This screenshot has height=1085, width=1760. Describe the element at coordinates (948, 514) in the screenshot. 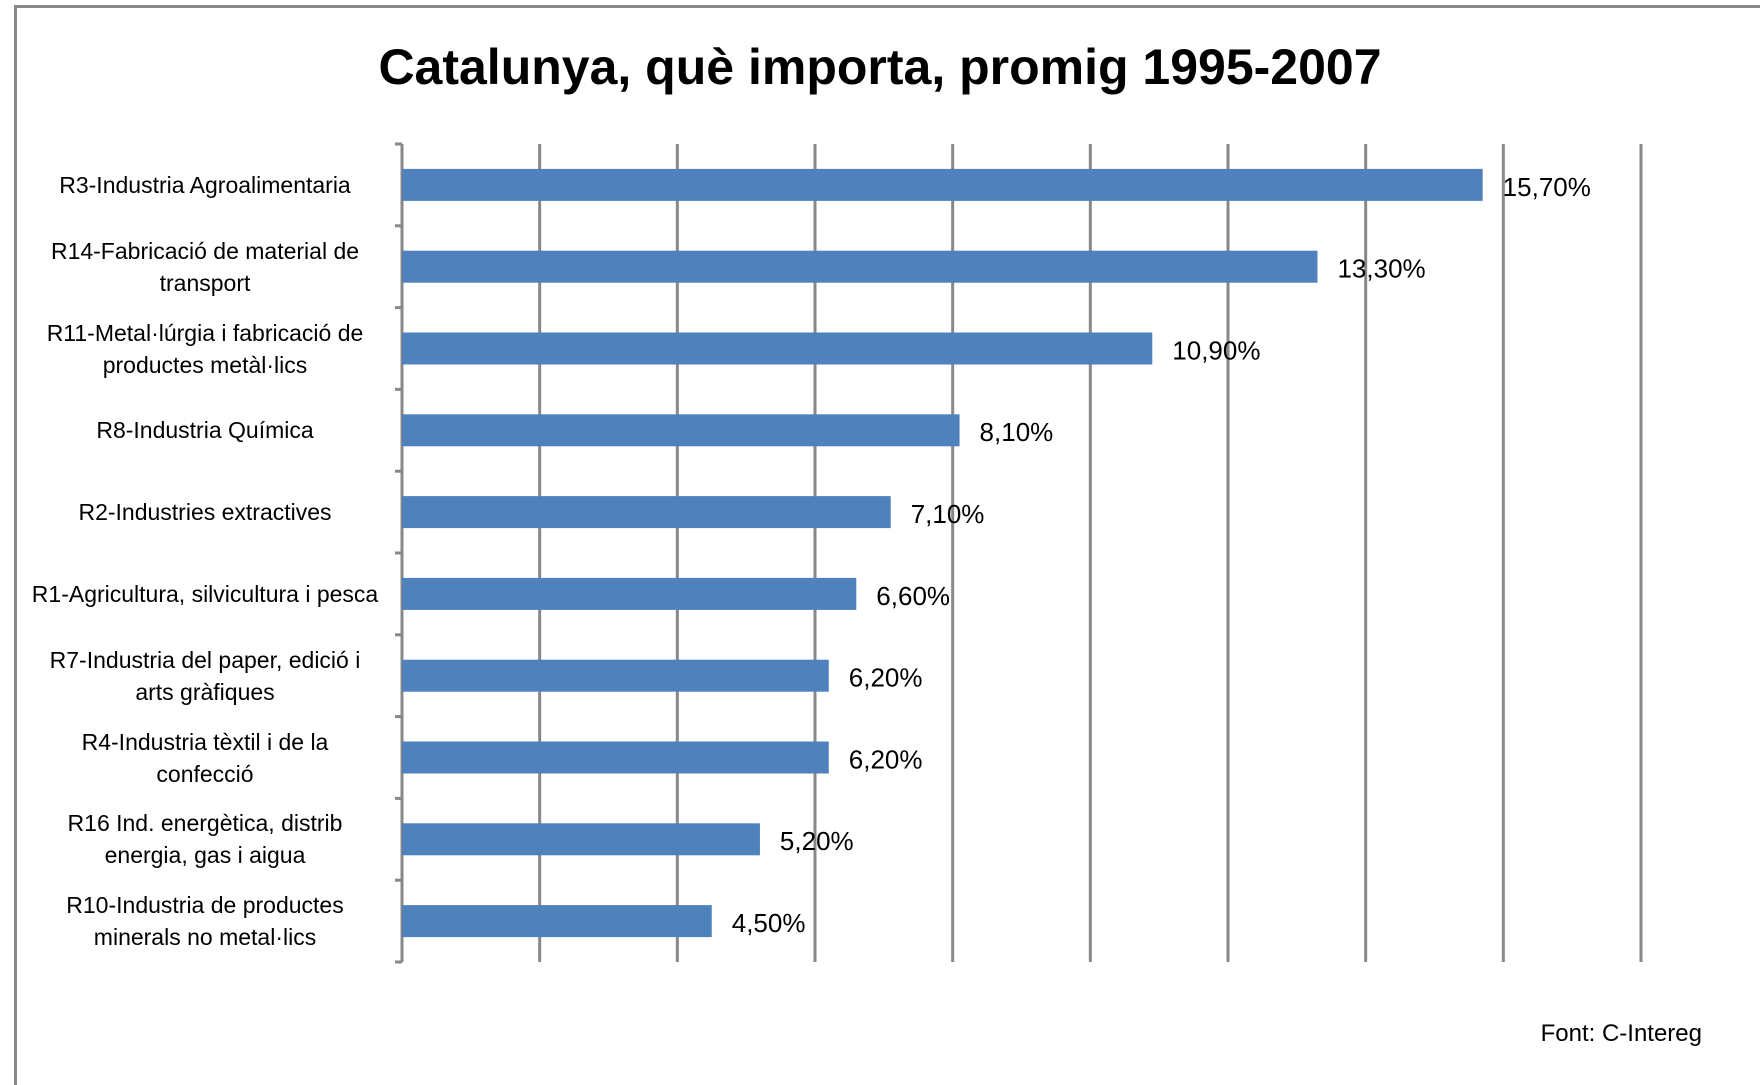

I see `data-label: 7,10%` at that location.